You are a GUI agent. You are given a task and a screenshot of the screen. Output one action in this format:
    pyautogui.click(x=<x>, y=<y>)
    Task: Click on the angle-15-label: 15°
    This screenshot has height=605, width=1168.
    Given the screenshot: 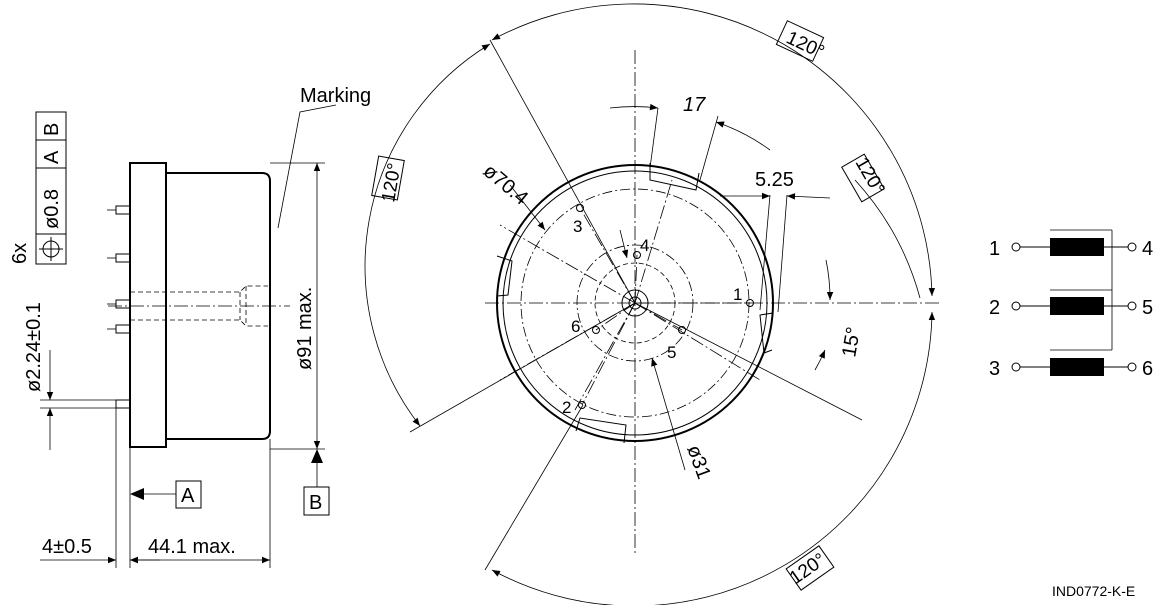 What is the action you would take?
    pyautogui.click(x=851, y=342)
    